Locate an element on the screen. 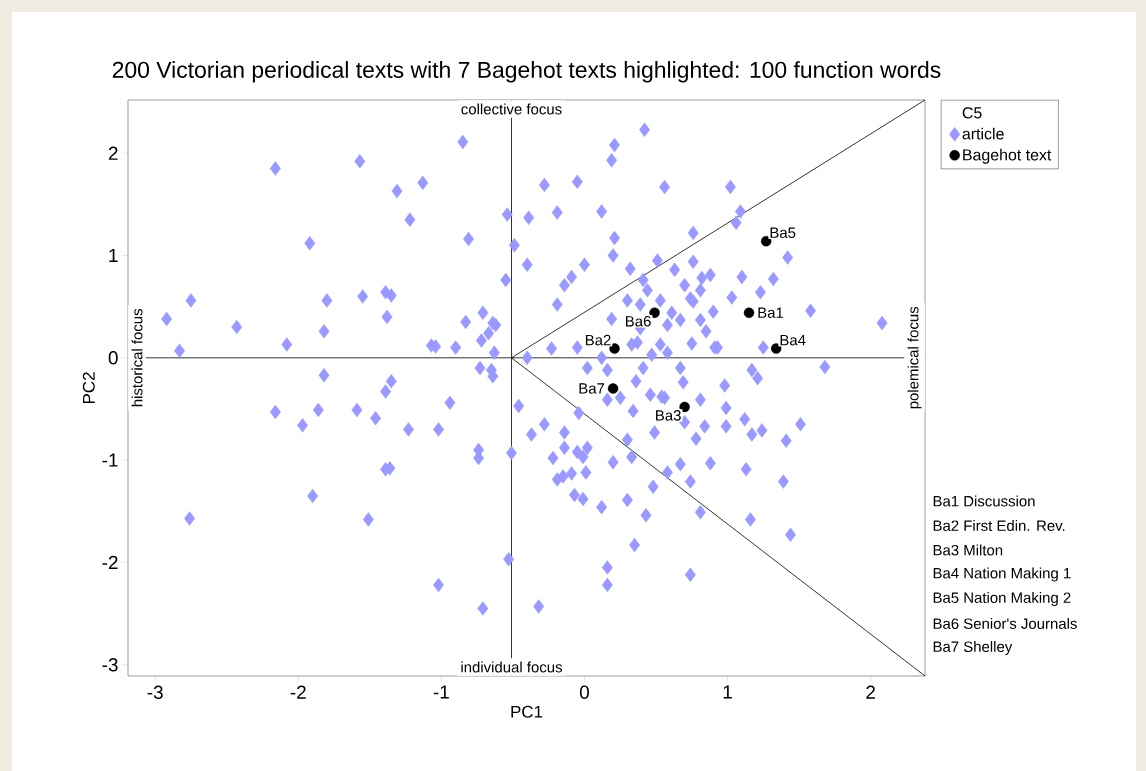 Image resolution: width=1146 pixels, height=771 pixels. annotation: Ba7 is located at coordinates (592, 388).